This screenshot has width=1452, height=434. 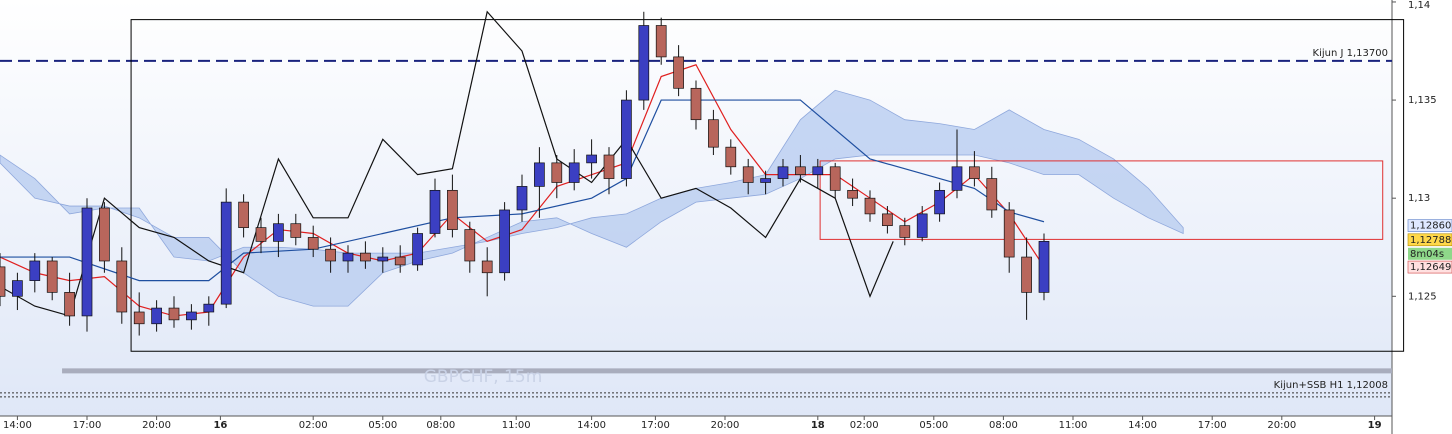 What do you see at coordinates (1419, 5) in the screenshot?
I see `y-tick-label: 1,14` at bounding box center [1419, 5].